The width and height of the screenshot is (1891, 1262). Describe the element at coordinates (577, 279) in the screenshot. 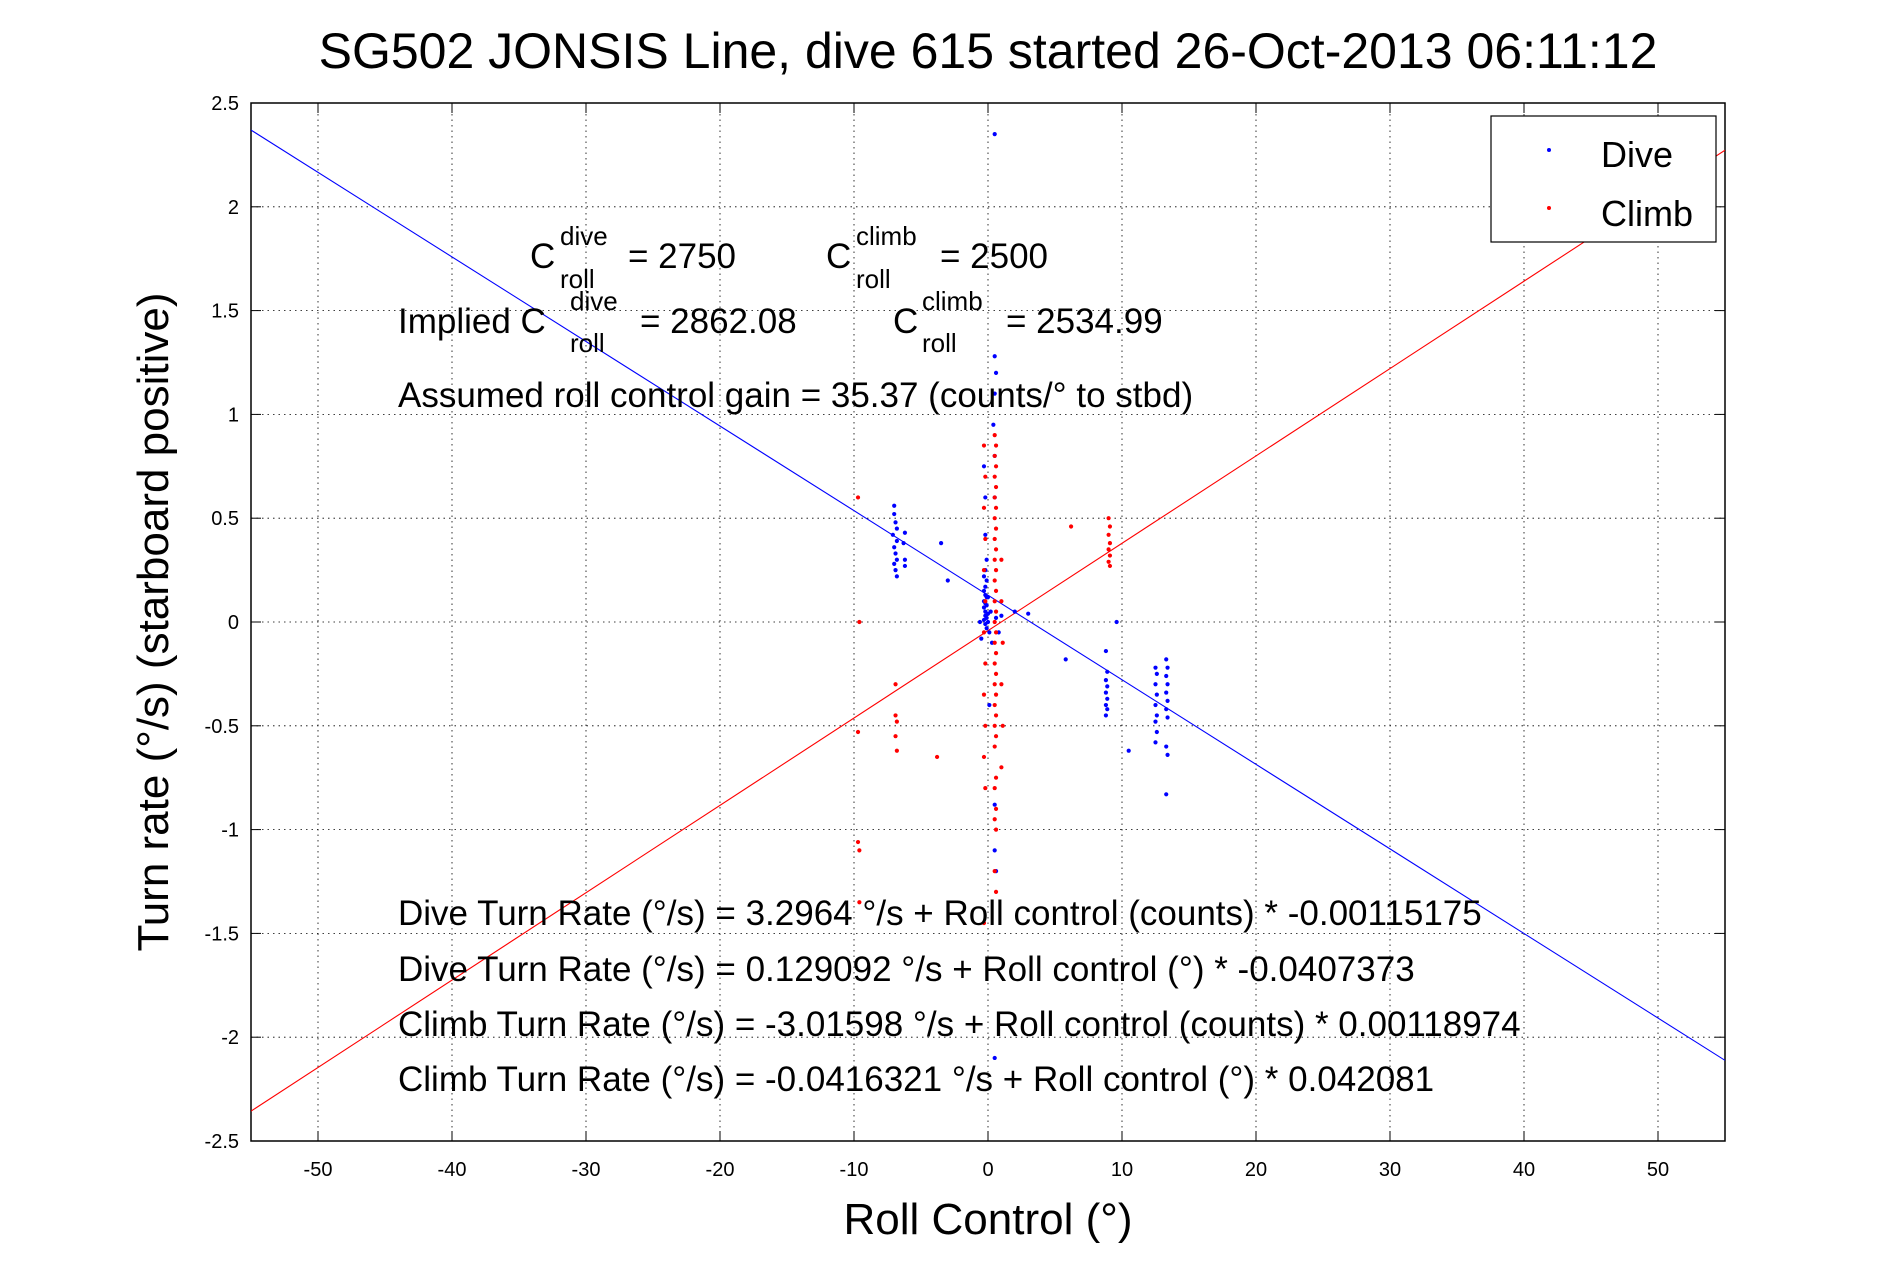

I see `c-dive-sub: roll` at that location.